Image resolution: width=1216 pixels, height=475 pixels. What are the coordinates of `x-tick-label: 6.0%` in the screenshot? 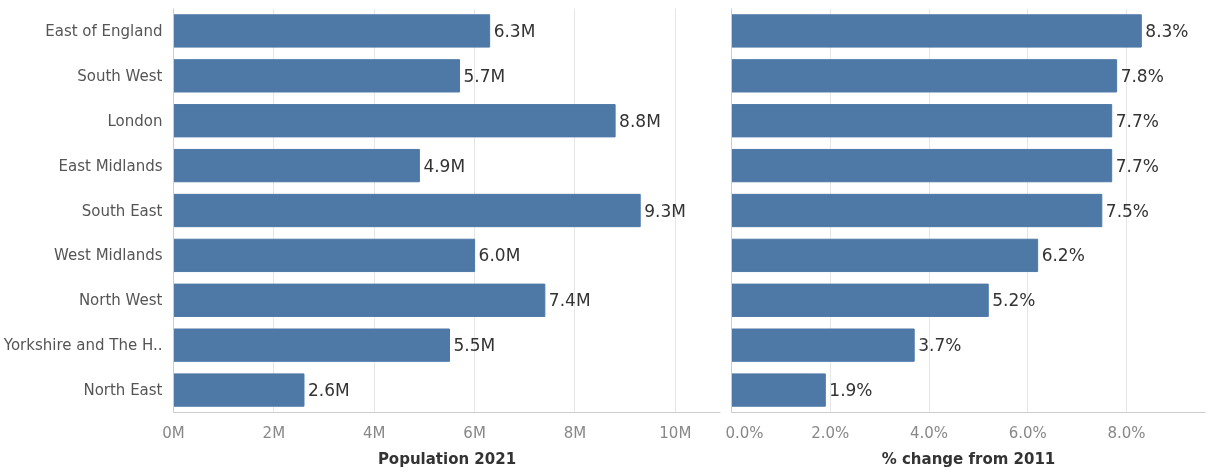 It's located at (1027, 432).